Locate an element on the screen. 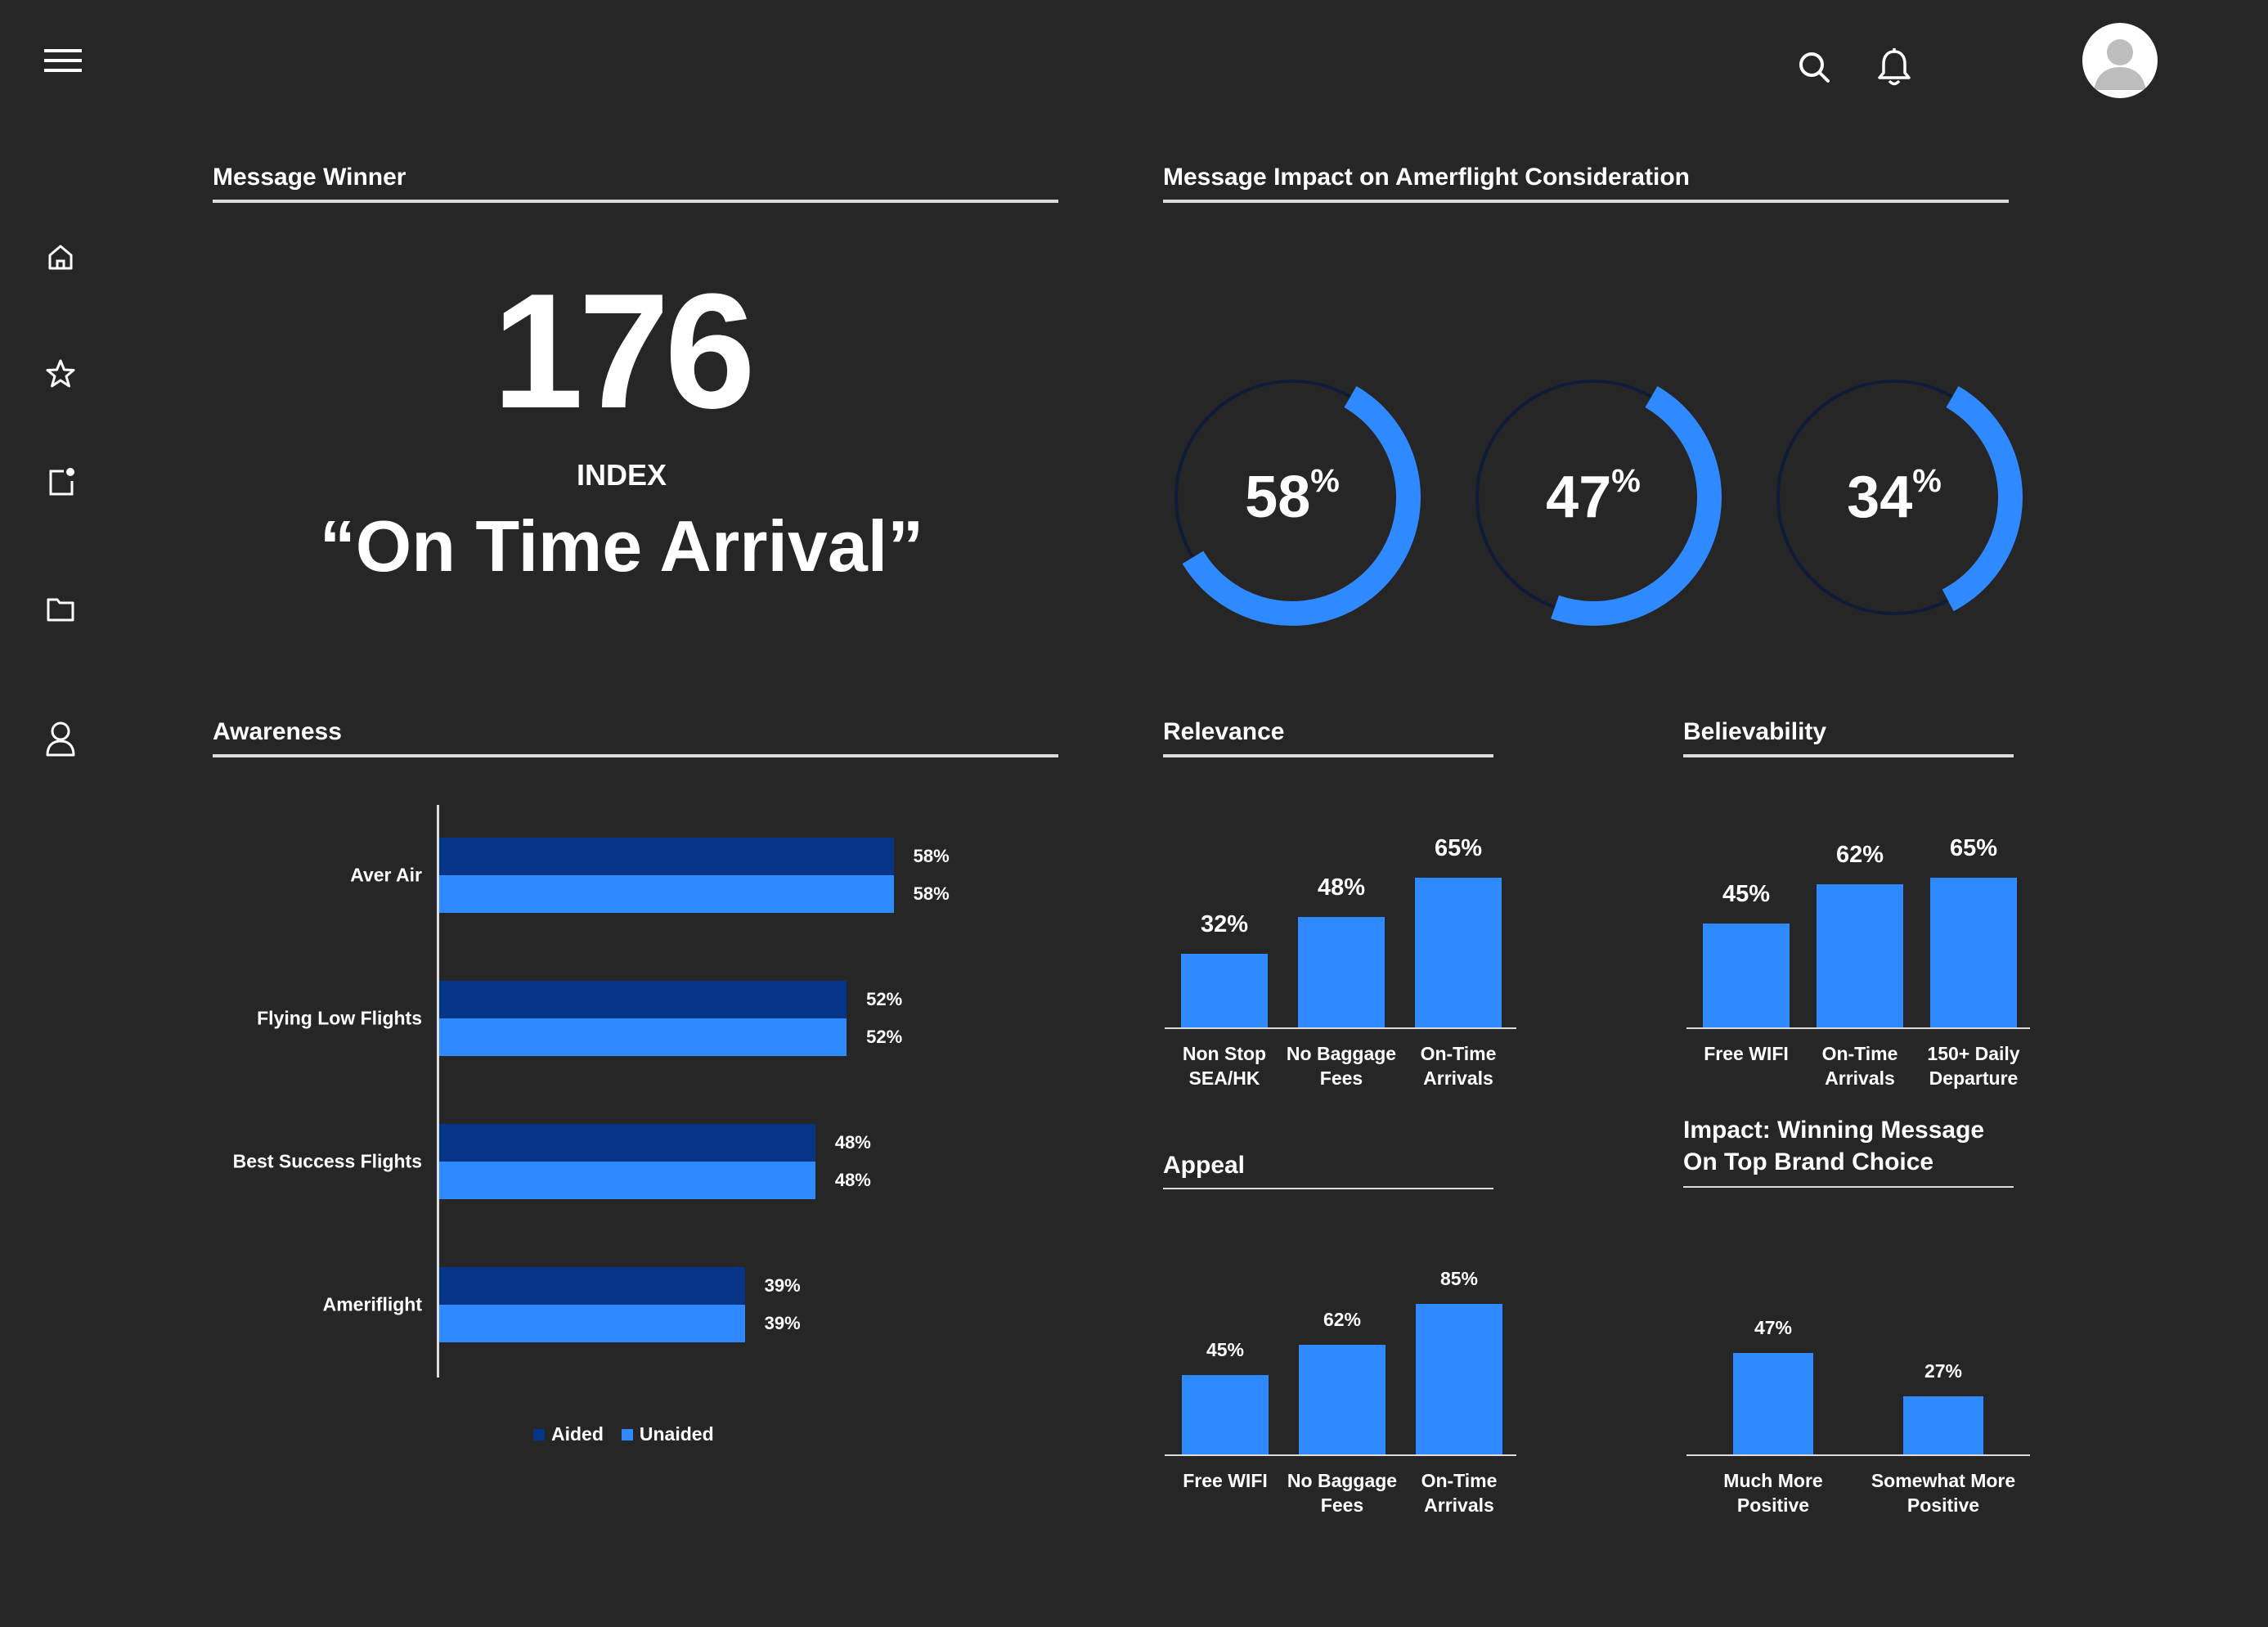 Image resolution: width=2268 pixels, height=1627 pixels. top-brand-title-line2: On Top Brand Choice is located at coordinates (1808, 1161).